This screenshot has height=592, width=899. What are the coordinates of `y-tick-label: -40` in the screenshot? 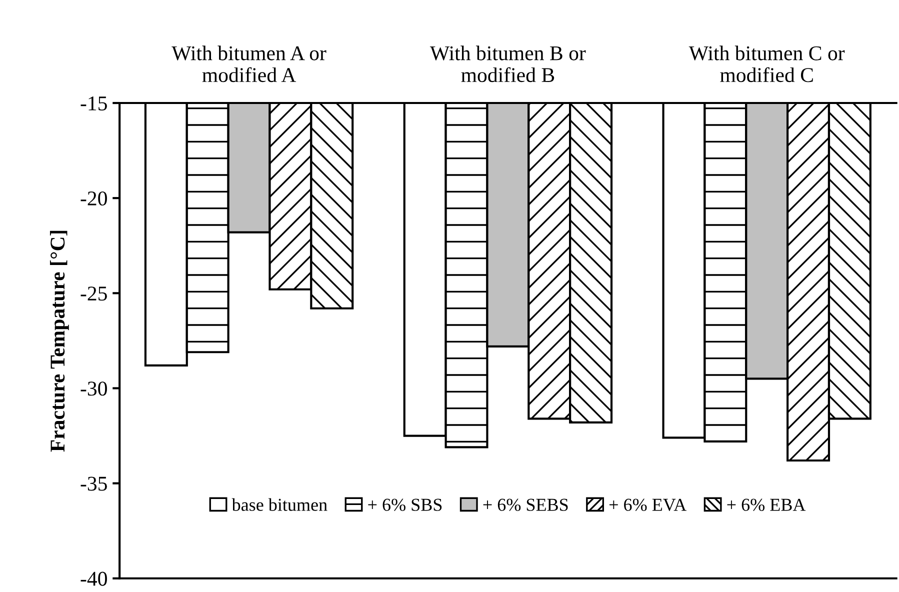 It's located at (93, 579).